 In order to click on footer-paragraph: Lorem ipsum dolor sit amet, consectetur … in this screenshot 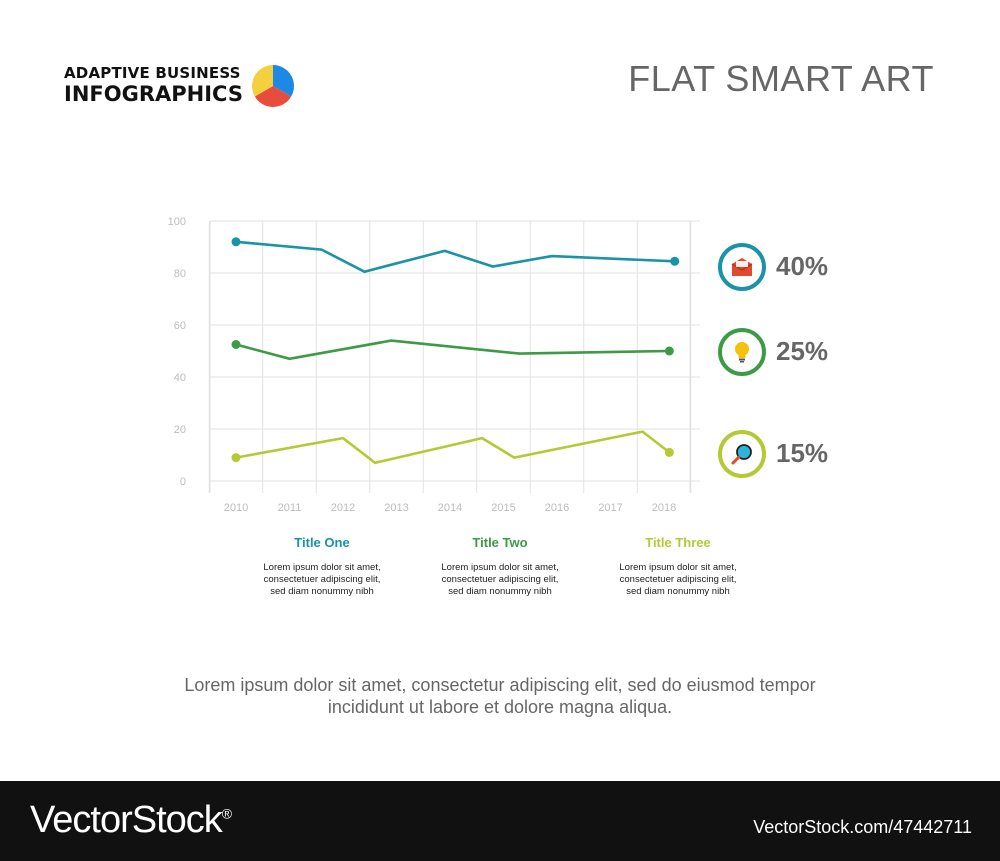, I will do `click(500, 696)`.